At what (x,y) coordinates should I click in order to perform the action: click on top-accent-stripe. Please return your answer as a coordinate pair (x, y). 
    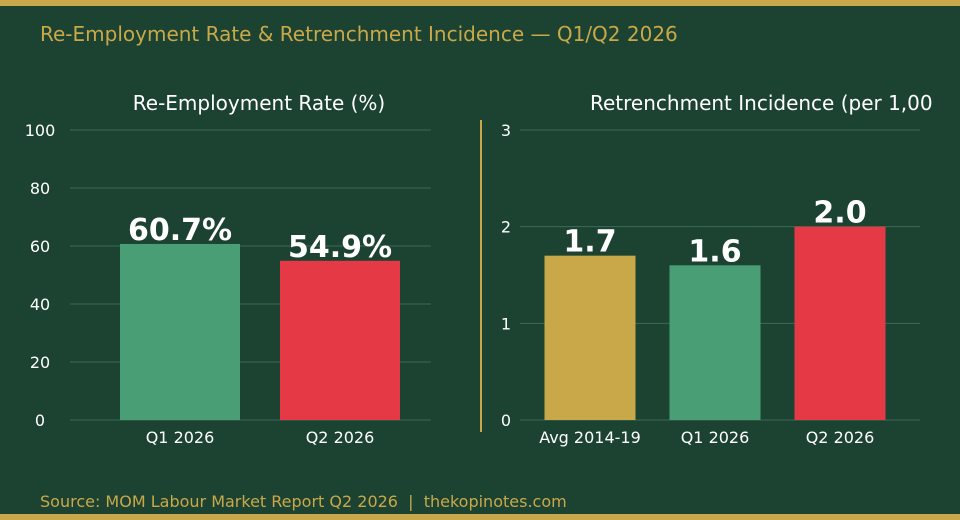
    Looking at the image, I should click on (480, 3).